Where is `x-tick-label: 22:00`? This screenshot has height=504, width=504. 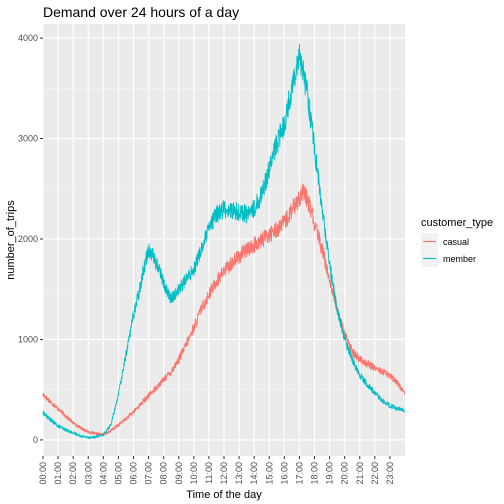 x-tick-label: 22:00 is located at coordinates (375, 473).